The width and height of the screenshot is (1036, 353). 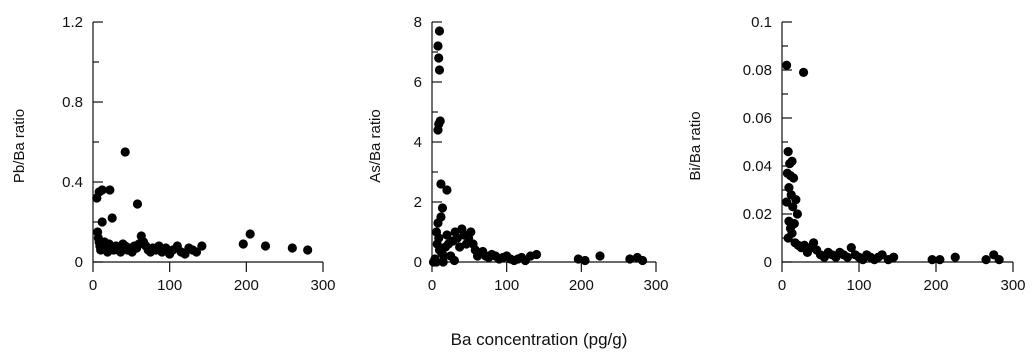 What do you see at coordinates (782, 285) in the screenshot?
I see `chart3-x-tick-label: 0` at bounding box center [782, 285].